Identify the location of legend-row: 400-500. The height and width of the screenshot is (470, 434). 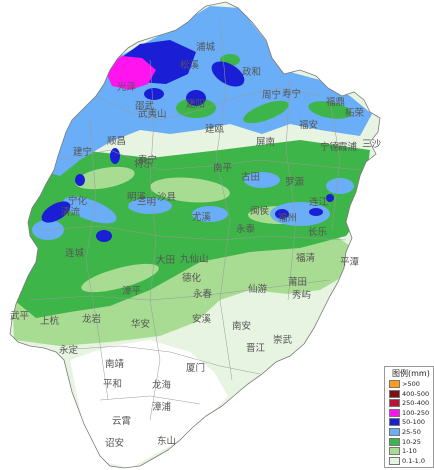
(411, 394).